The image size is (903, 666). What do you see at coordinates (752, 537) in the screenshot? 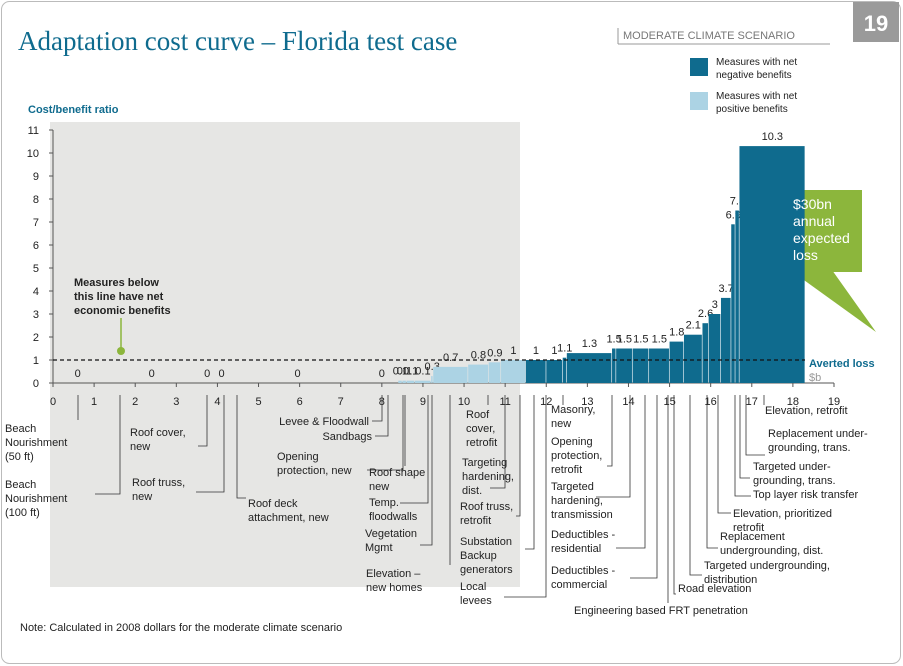
I see `measure-label: Replacement` at bounding box center [752, 537].